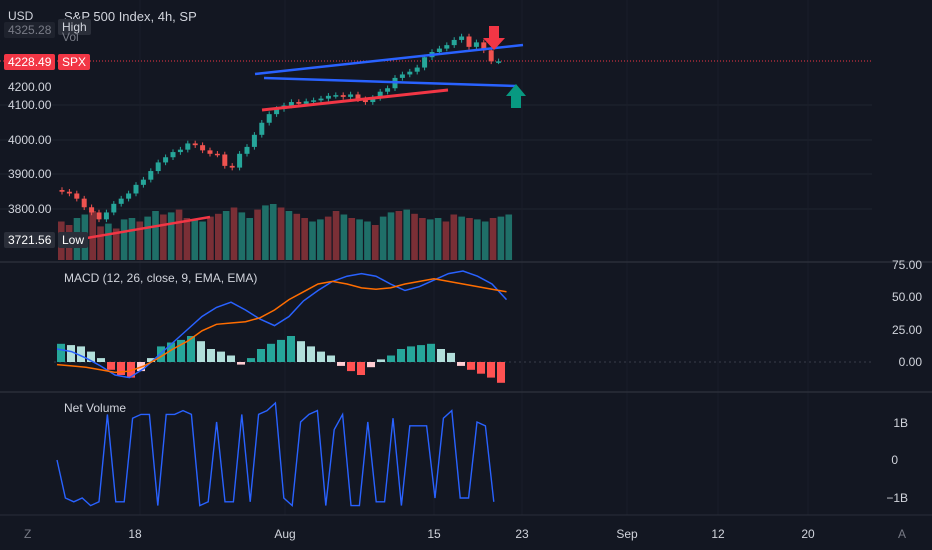  What do you see at coordinates (161, 278) in the screenshot?
I see `macd-title: MACD (12, 26, close, 9, EMA, EMA)` at bounding box center [161, 278].